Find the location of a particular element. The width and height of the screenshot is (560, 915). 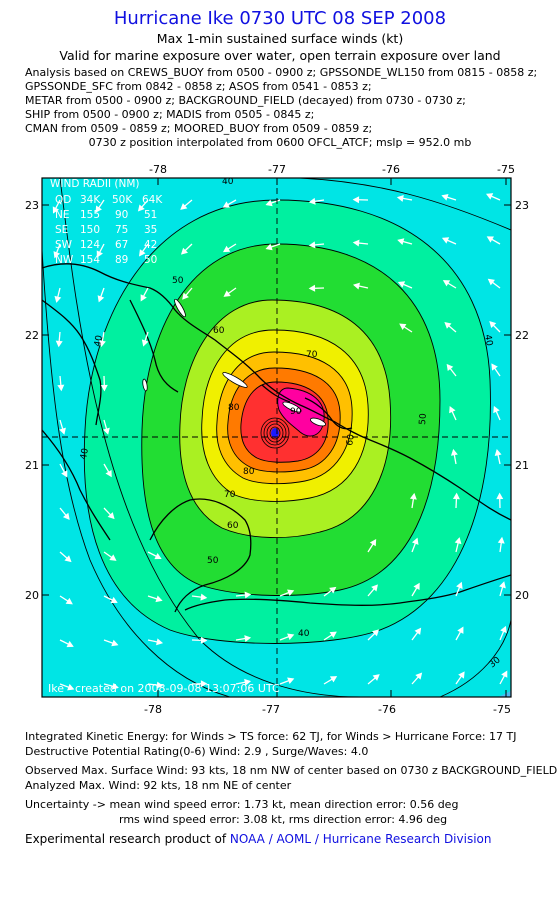

wind-radii-cell: 124 is located at coordinates (90, 245).